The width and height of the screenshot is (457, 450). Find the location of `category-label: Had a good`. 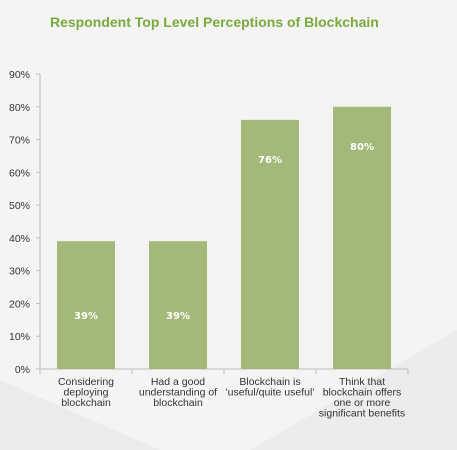

category-label: Had a good is located at coordinates (178, 382).